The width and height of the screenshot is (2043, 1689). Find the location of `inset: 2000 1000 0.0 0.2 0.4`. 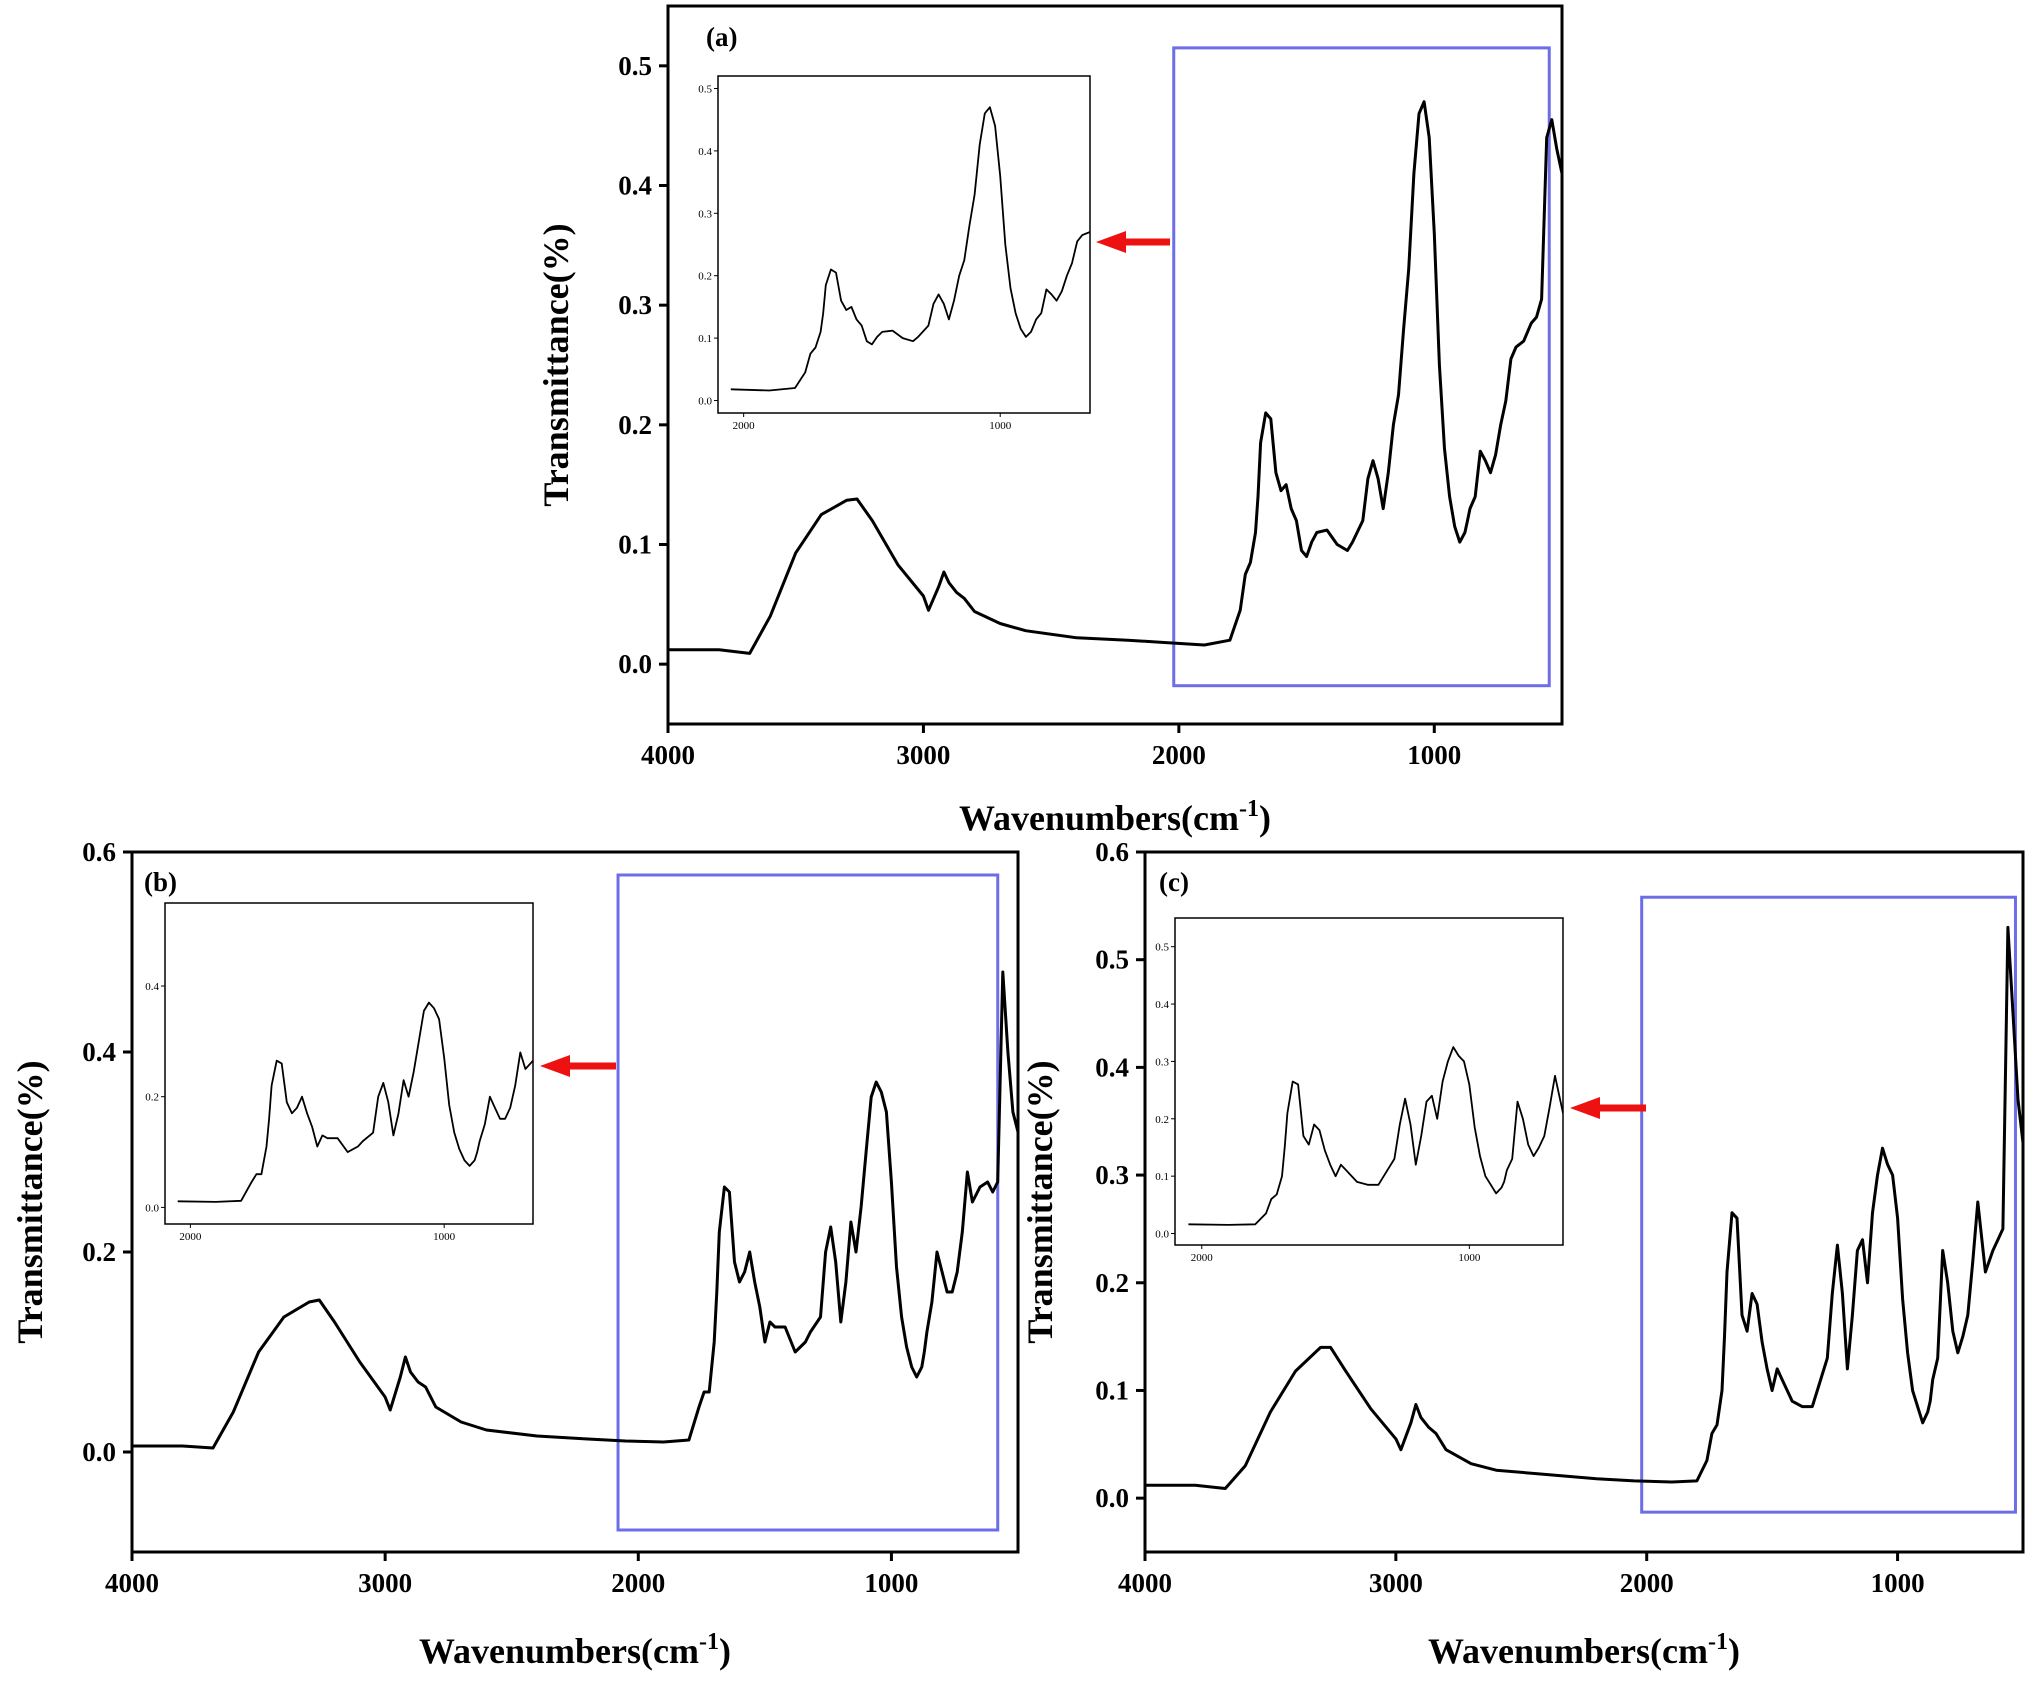

inset: 2000 1000 0.0 0.2 0.4 is located at coordinates (339, 1072).